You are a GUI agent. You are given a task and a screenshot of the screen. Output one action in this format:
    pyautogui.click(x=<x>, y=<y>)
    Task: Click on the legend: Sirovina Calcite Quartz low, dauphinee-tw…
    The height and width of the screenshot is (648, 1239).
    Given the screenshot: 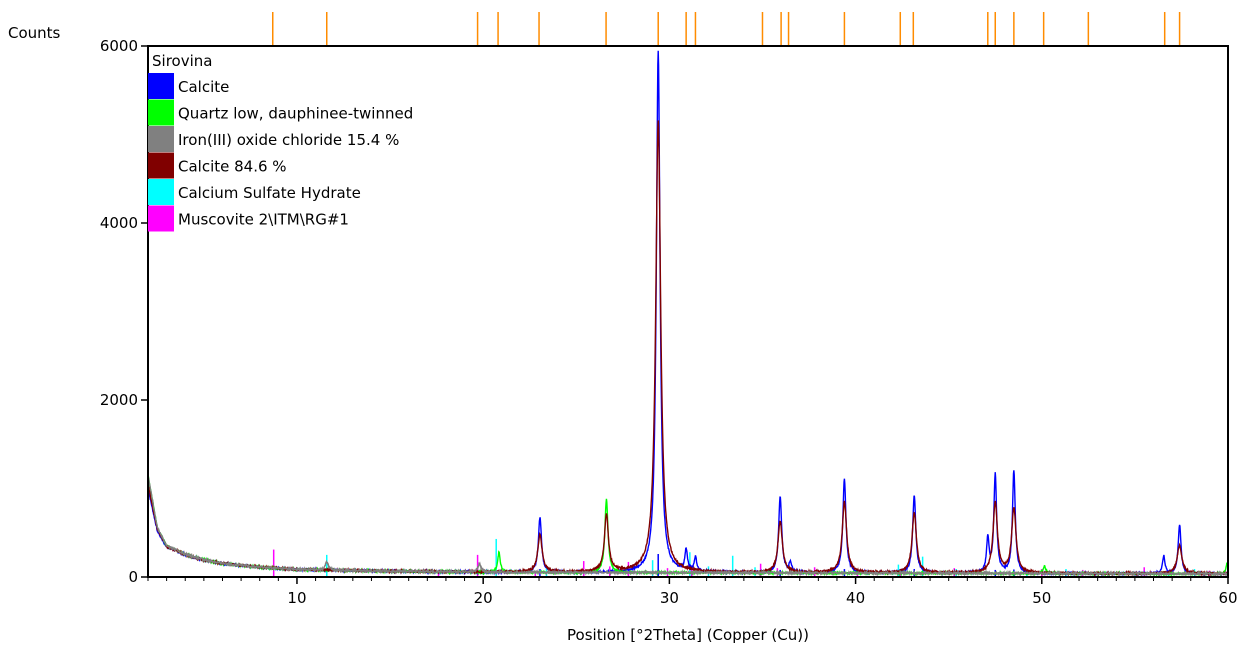 What is the action you would take?
    pyautogui.click(x=280, y=142)
    